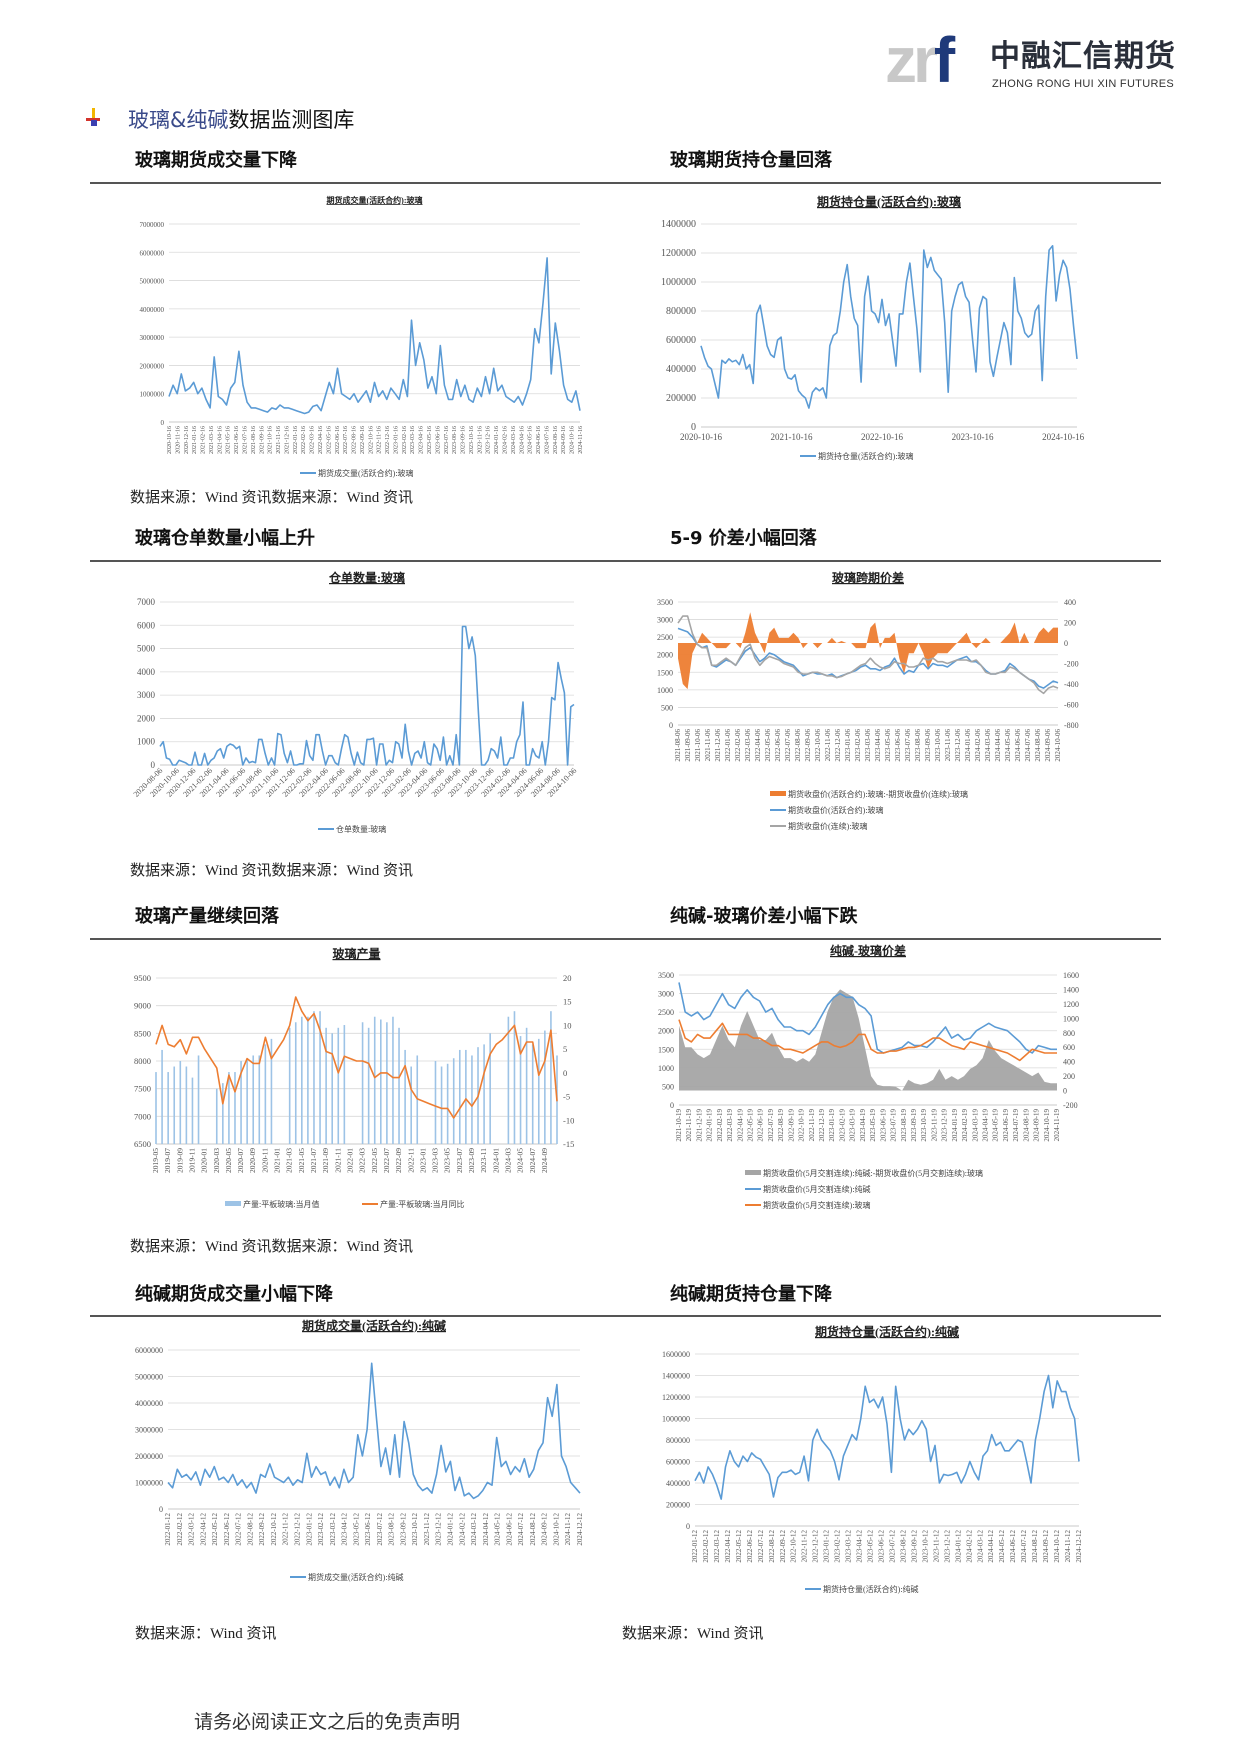 The height and width of the screenshot is (1753, 1240). What do you see at coordinates (506, 440) in the screenshot?
I see `x-tick-label: 2024-02-16` at bounding box center [506, 440].